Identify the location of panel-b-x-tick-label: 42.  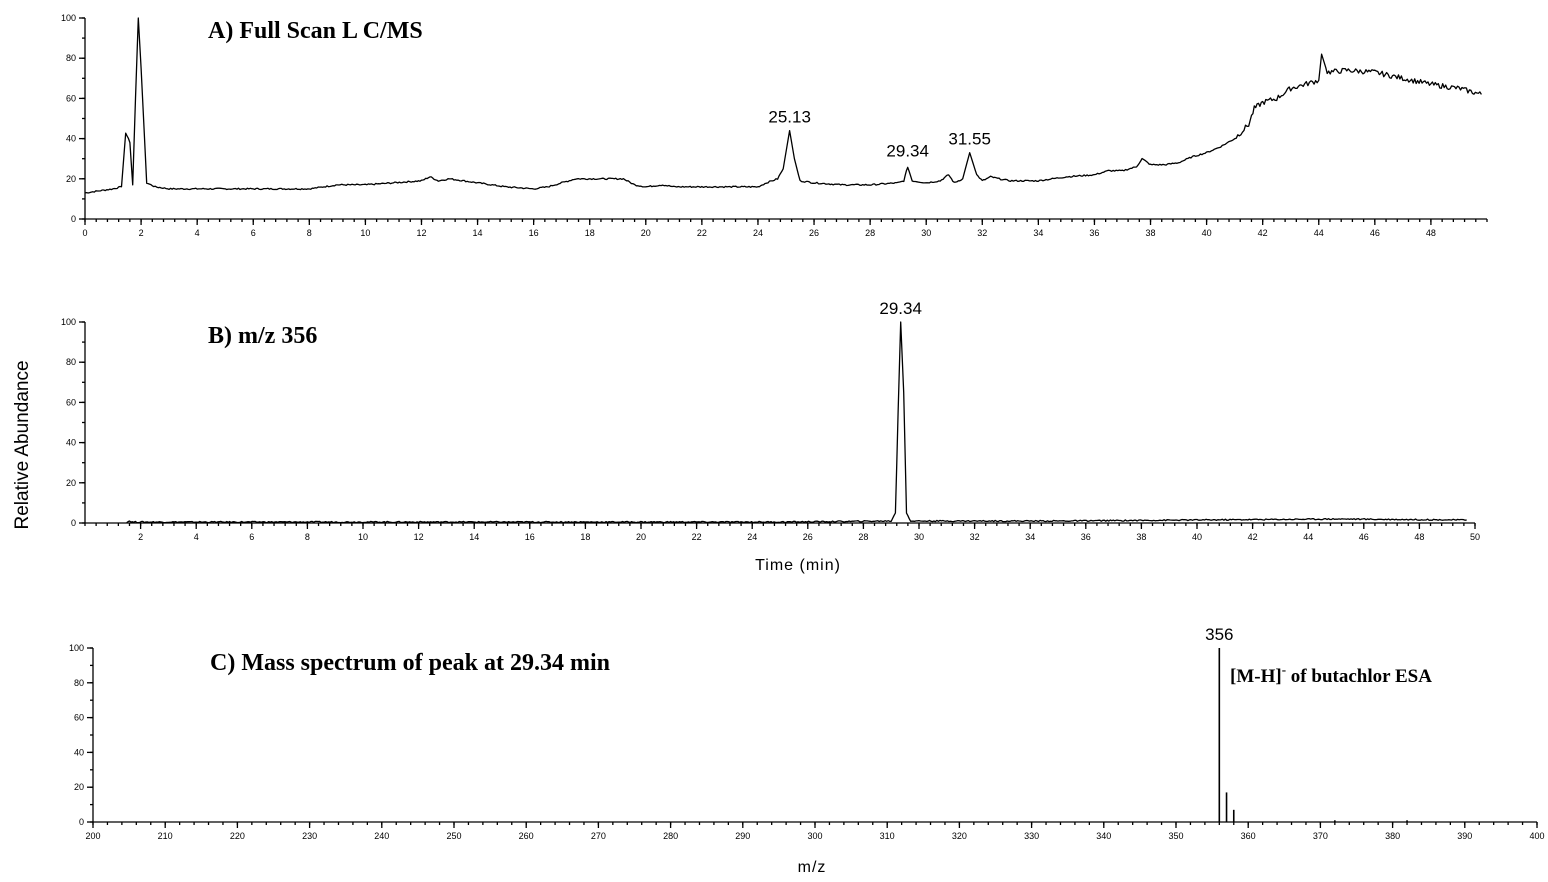
(1253, 537).